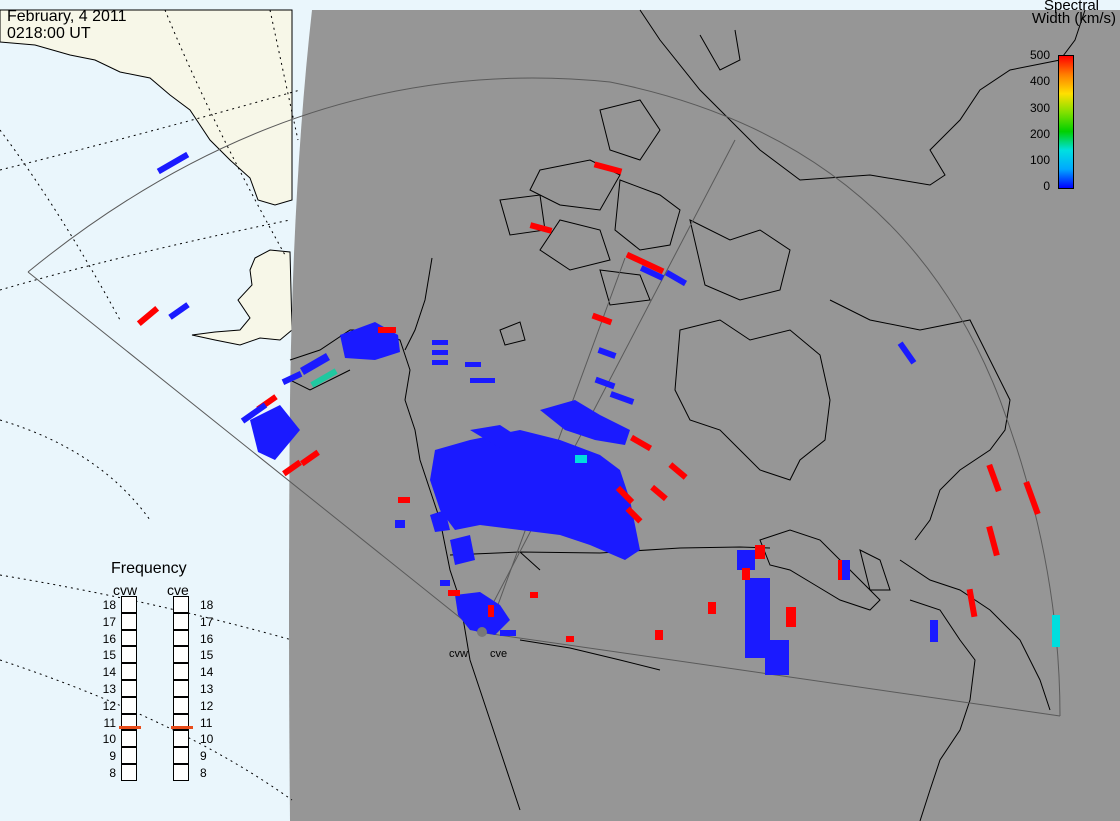  I want to click on station-marker, so click(482, 632).